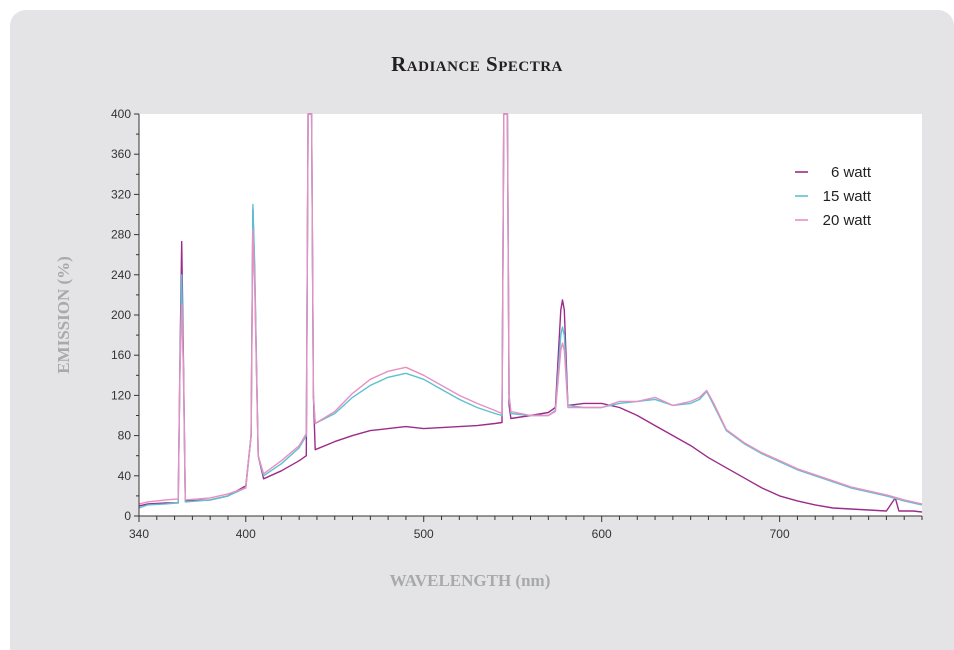  Describe the element at coordinates (125, 436) in the screenshot. I see `y-tick-label: 80` at that location.